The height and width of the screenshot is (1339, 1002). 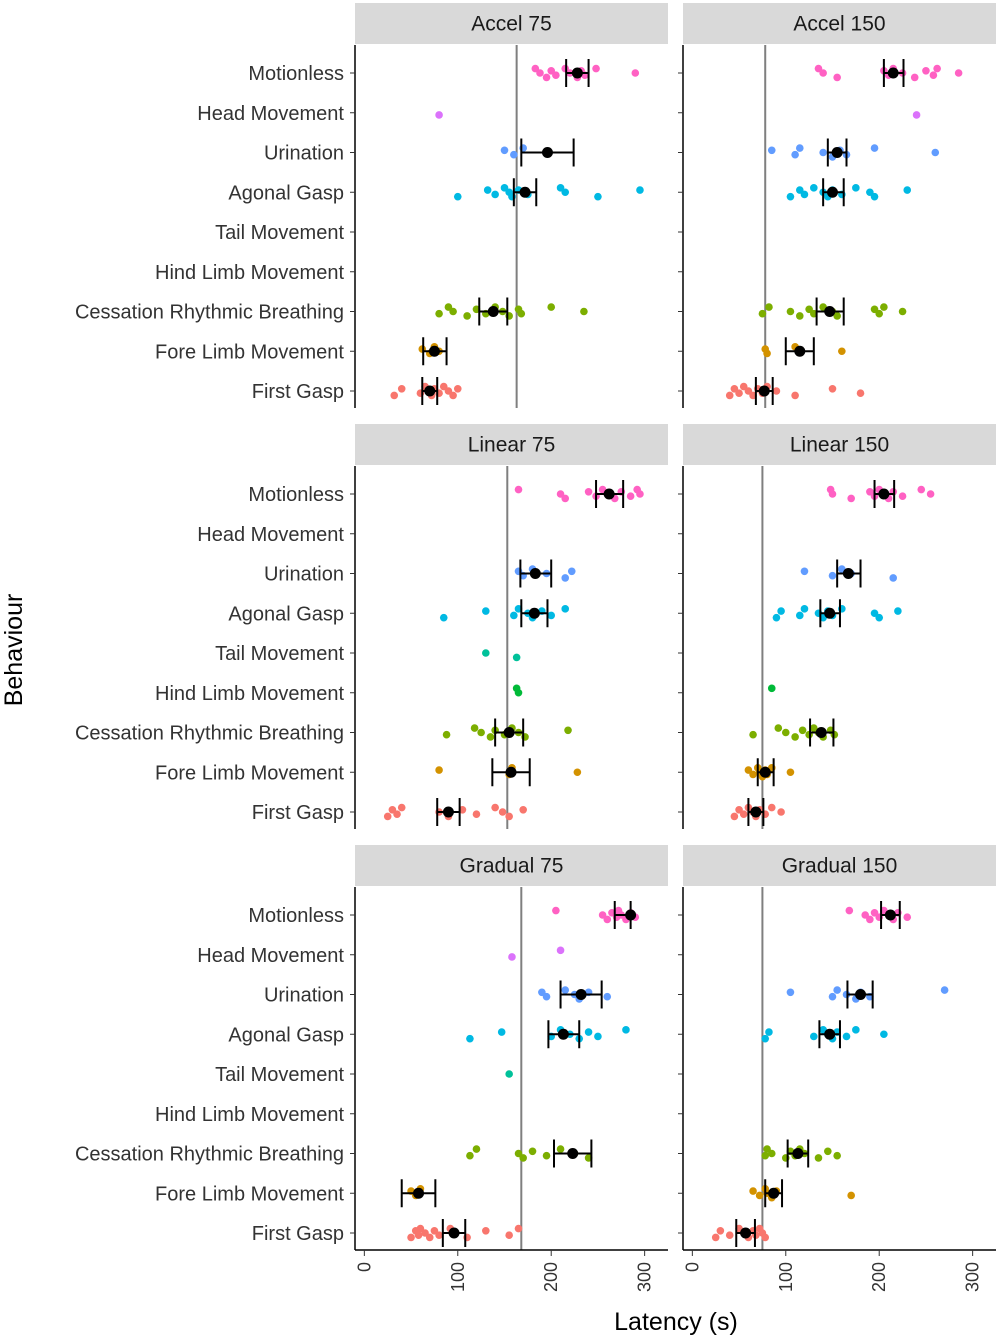 What do you see at coordinates (512, 866) in the screenshot?
I see `facet-title: Gradual 75` at bounding box center [512, 866].